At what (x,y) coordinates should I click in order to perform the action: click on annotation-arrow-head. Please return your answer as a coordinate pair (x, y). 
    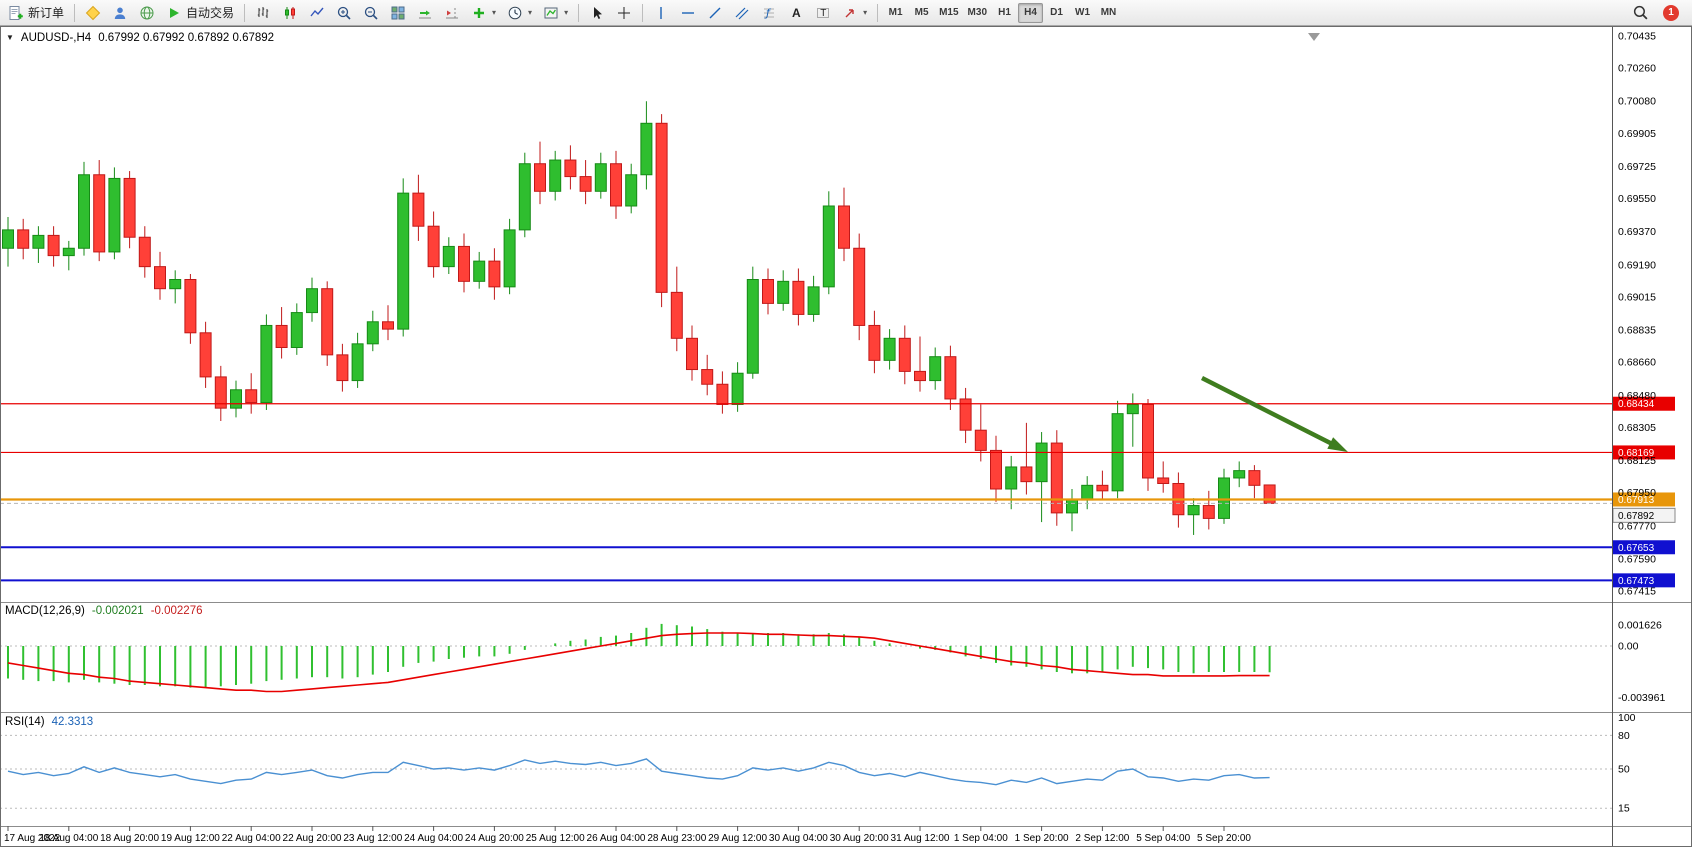
    Looking at the image, I should click on (1337, 444).